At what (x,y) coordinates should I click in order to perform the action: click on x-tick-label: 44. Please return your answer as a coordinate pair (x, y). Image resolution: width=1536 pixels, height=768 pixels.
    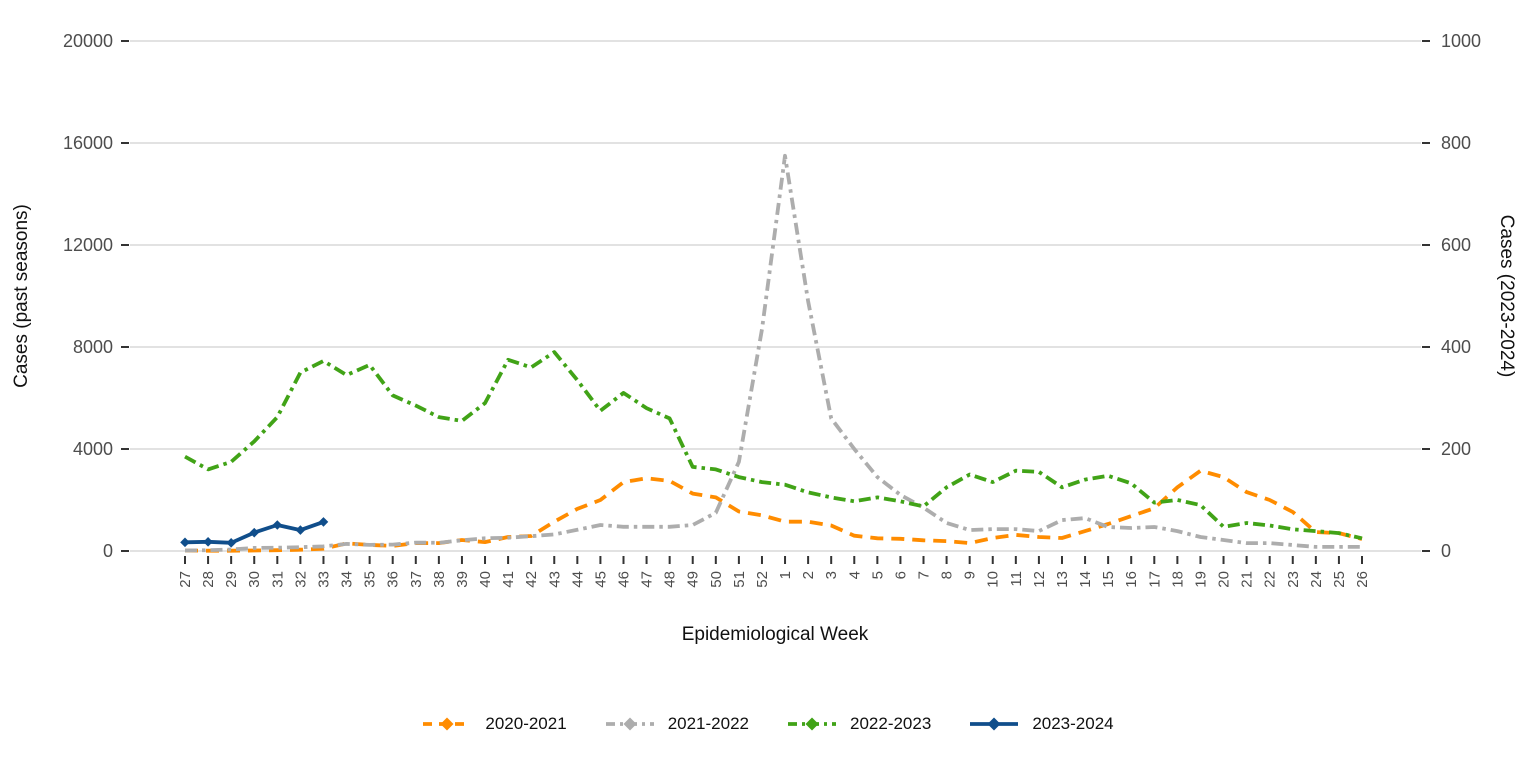
    Looking at the image, I should click on (577, 579).